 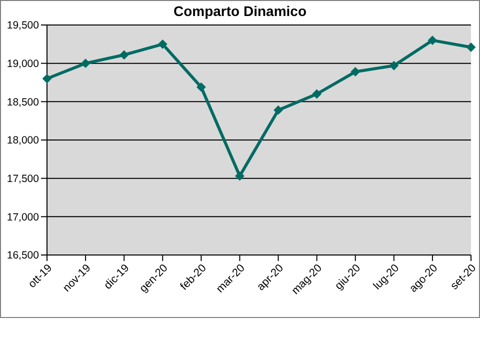 I want to click on y-tick-label: 19,500, so click(x=23, y=26).